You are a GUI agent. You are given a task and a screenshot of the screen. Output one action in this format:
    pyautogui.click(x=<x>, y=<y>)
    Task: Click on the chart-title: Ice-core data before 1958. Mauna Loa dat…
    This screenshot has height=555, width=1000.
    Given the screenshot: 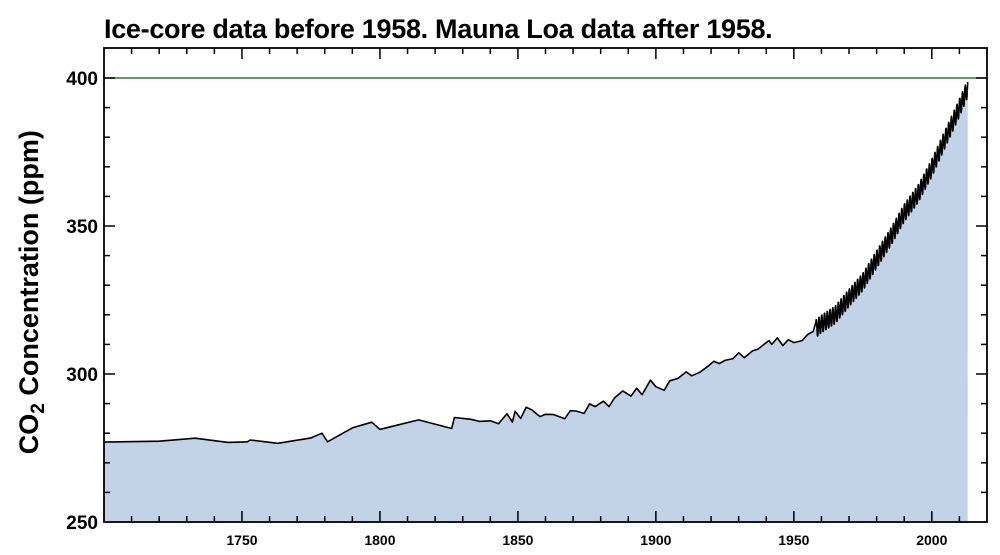 What is the action you would take?
    pyautogui.click(x=438, y=29)
    